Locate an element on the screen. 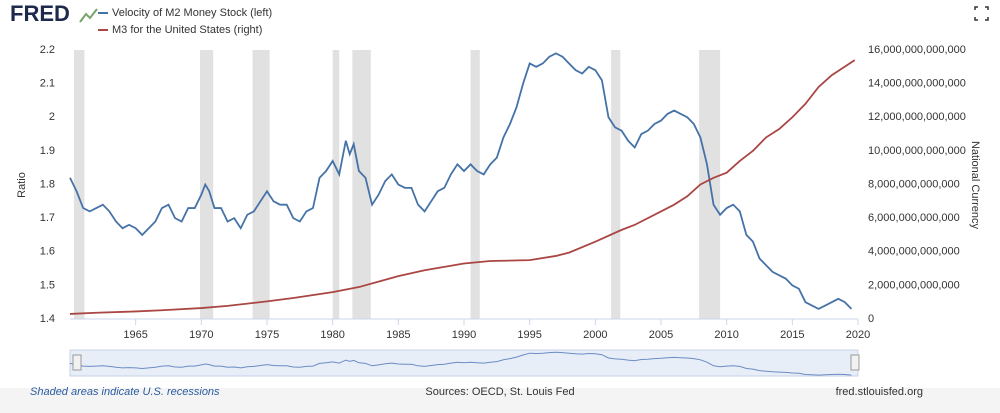 The image size is (1000, 413). fullscreen-button is located at coordinates (981, 13).